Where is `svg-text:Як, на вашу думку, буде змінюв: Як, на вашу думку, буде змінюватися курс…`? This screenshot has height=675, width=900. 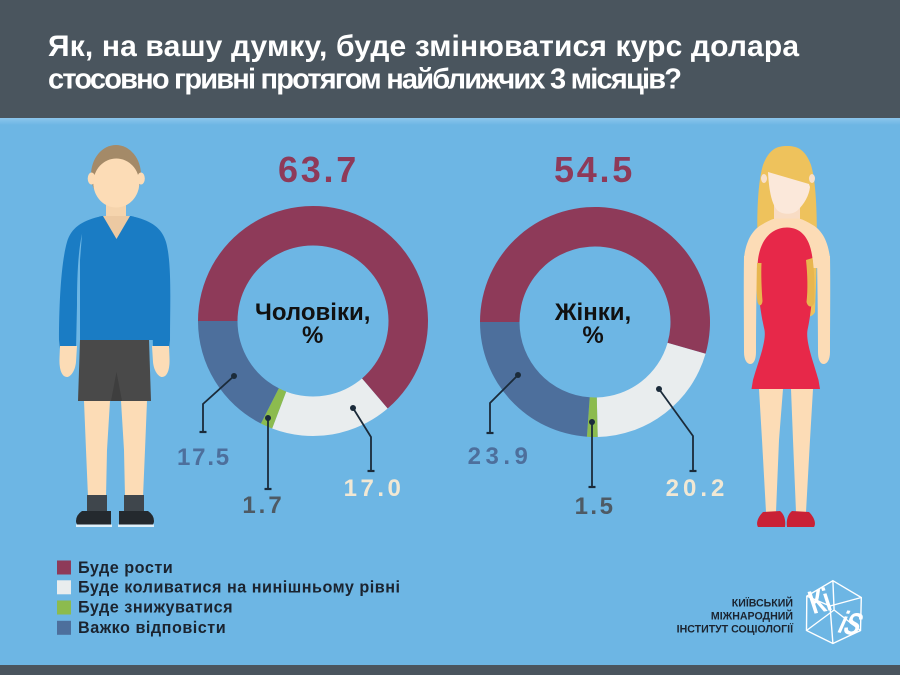
svg-text:Як, на вашу думку, буде змінюв: Як, на вашу думку, буде змінюватися курс… is located at coordinates (423, 46).